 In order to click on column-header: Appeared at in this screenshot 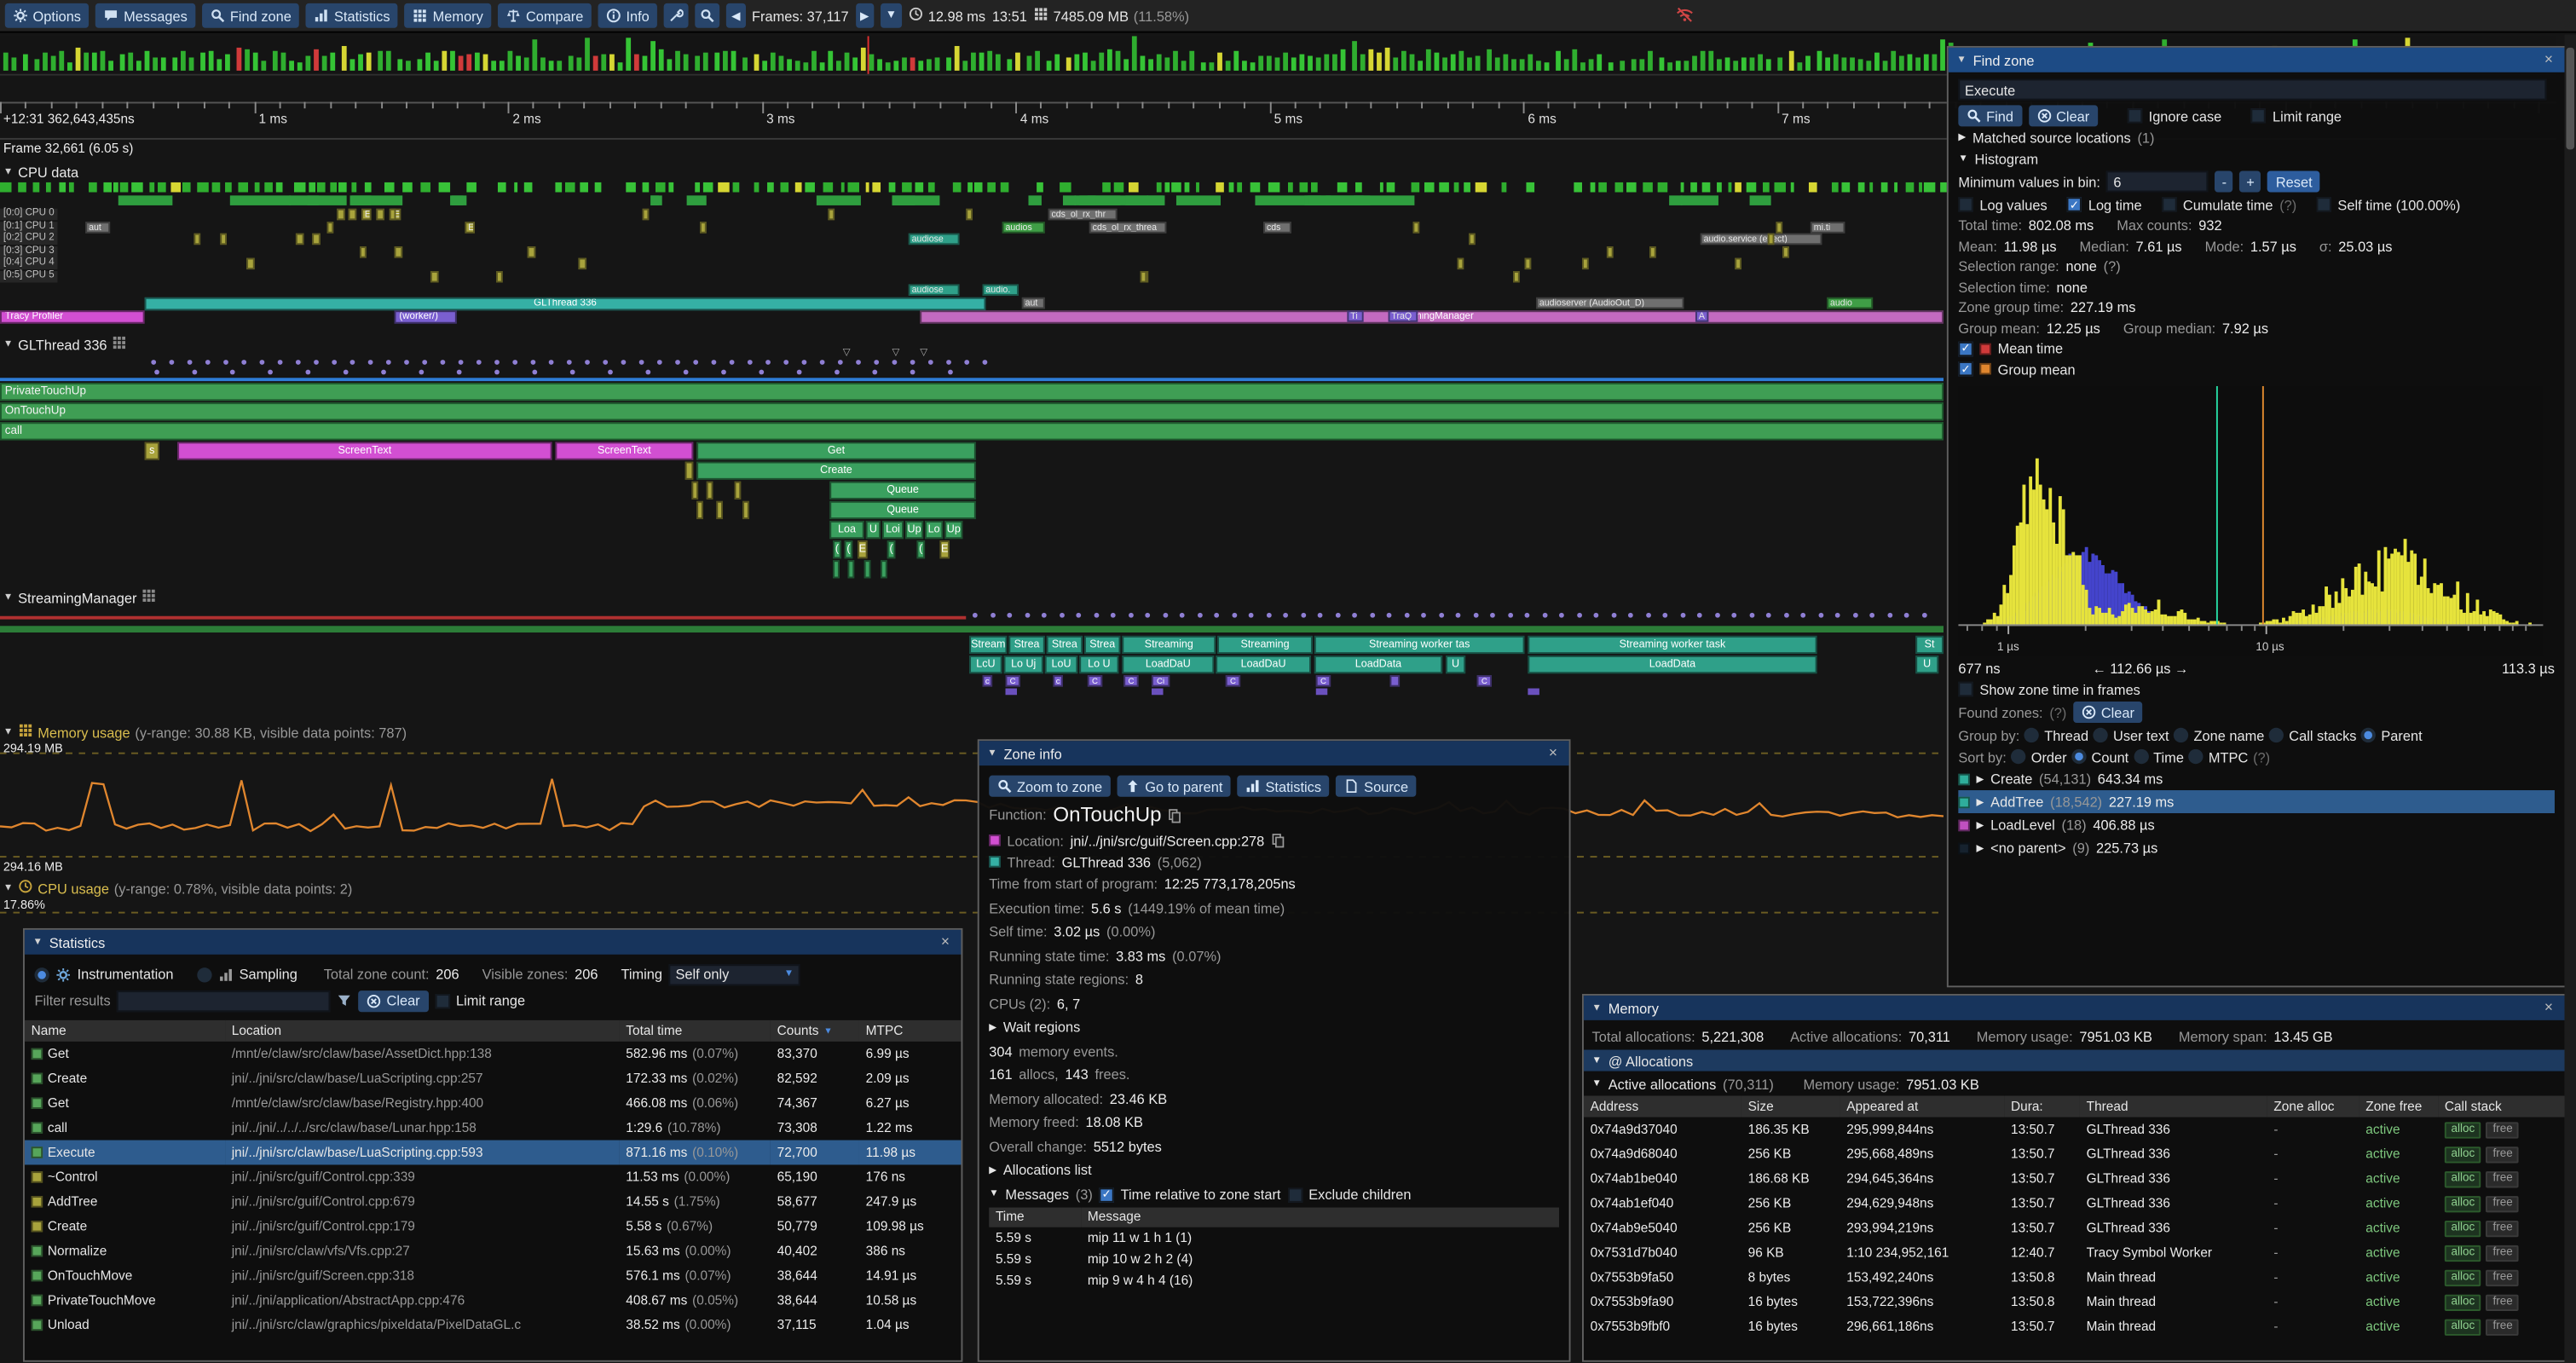, I will do `click(1922, 1106)`.